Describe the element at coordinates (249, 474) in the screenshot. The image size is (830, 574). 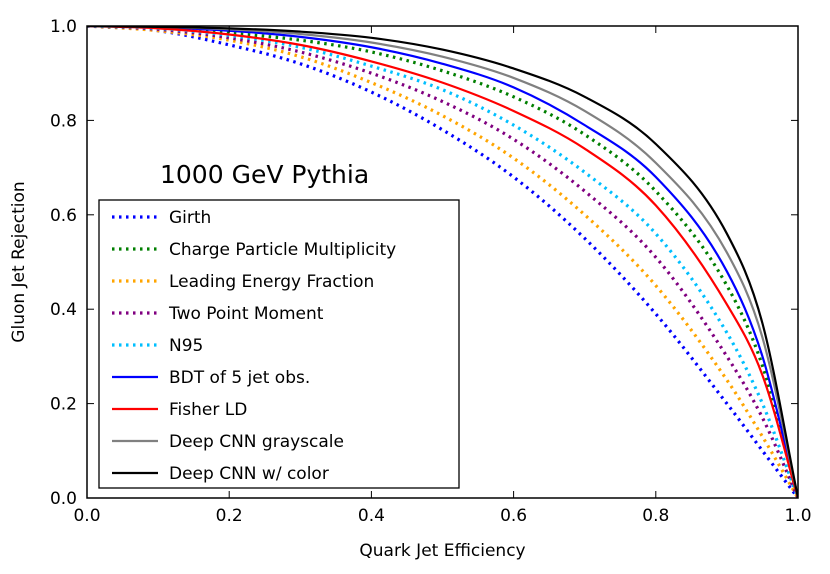
I see `legend-label-9: Deep CNN w/ color` at that location.